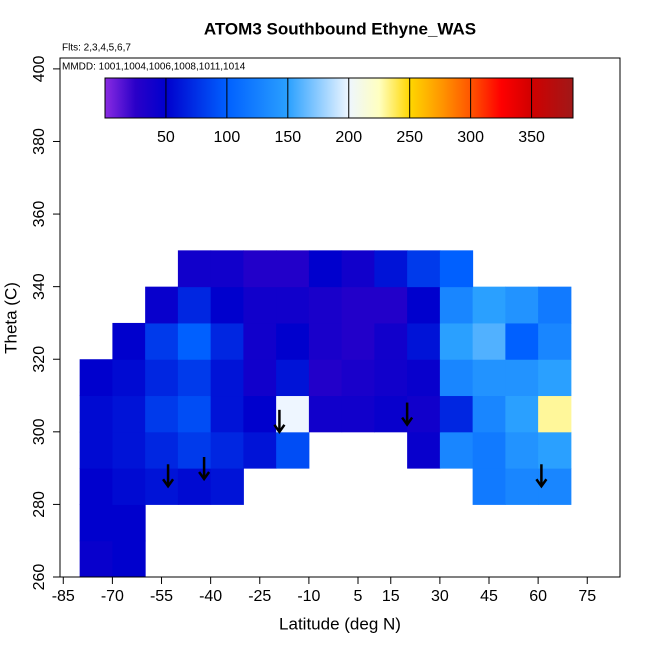 This screenshot has height=655, width=650. What do you see at coordinates (470, 137) in the screenshot?
I see `colorbar-tick-label: 300` at bounding box center [470, 137].